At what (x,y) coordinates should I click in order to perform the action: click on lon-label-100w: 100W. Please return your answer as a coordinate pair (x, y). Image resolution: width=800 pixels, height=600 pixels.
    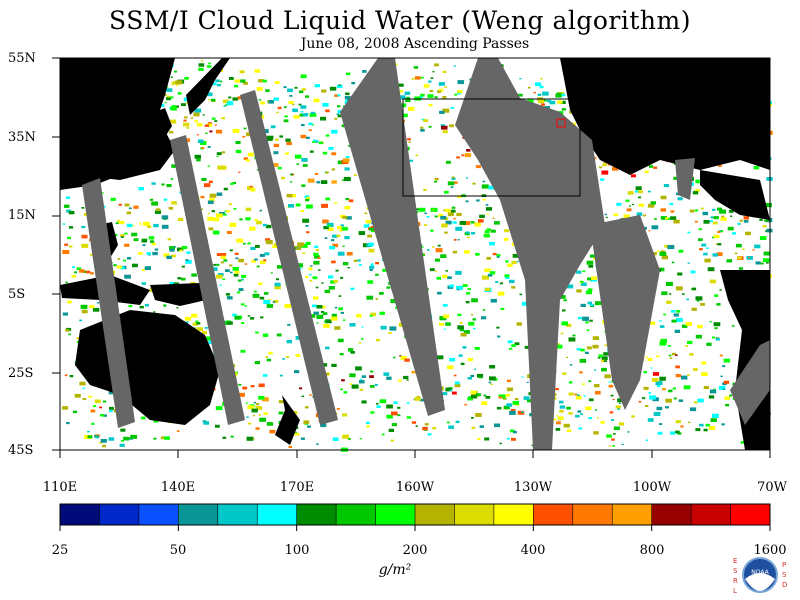
    Looking at the image, I should click on (652, 487).